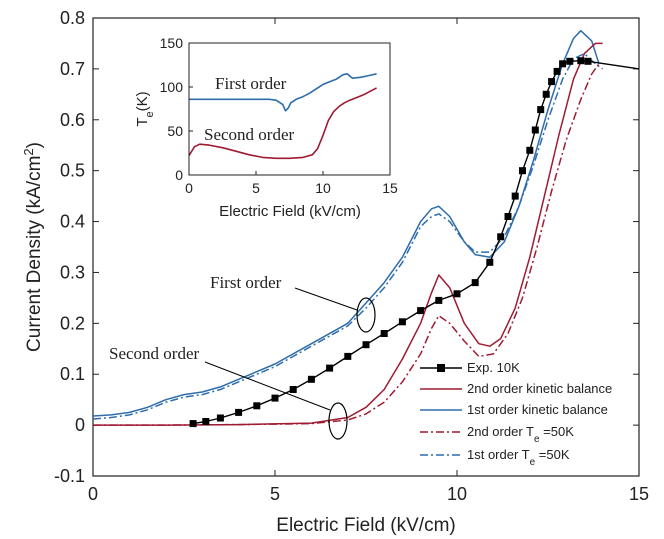 The image size is (664, 539). What do you see at coordinates (72, 69) in the screenshot?
I see `y-tick-label-8: 0.7` at bounding box center [72, 69].